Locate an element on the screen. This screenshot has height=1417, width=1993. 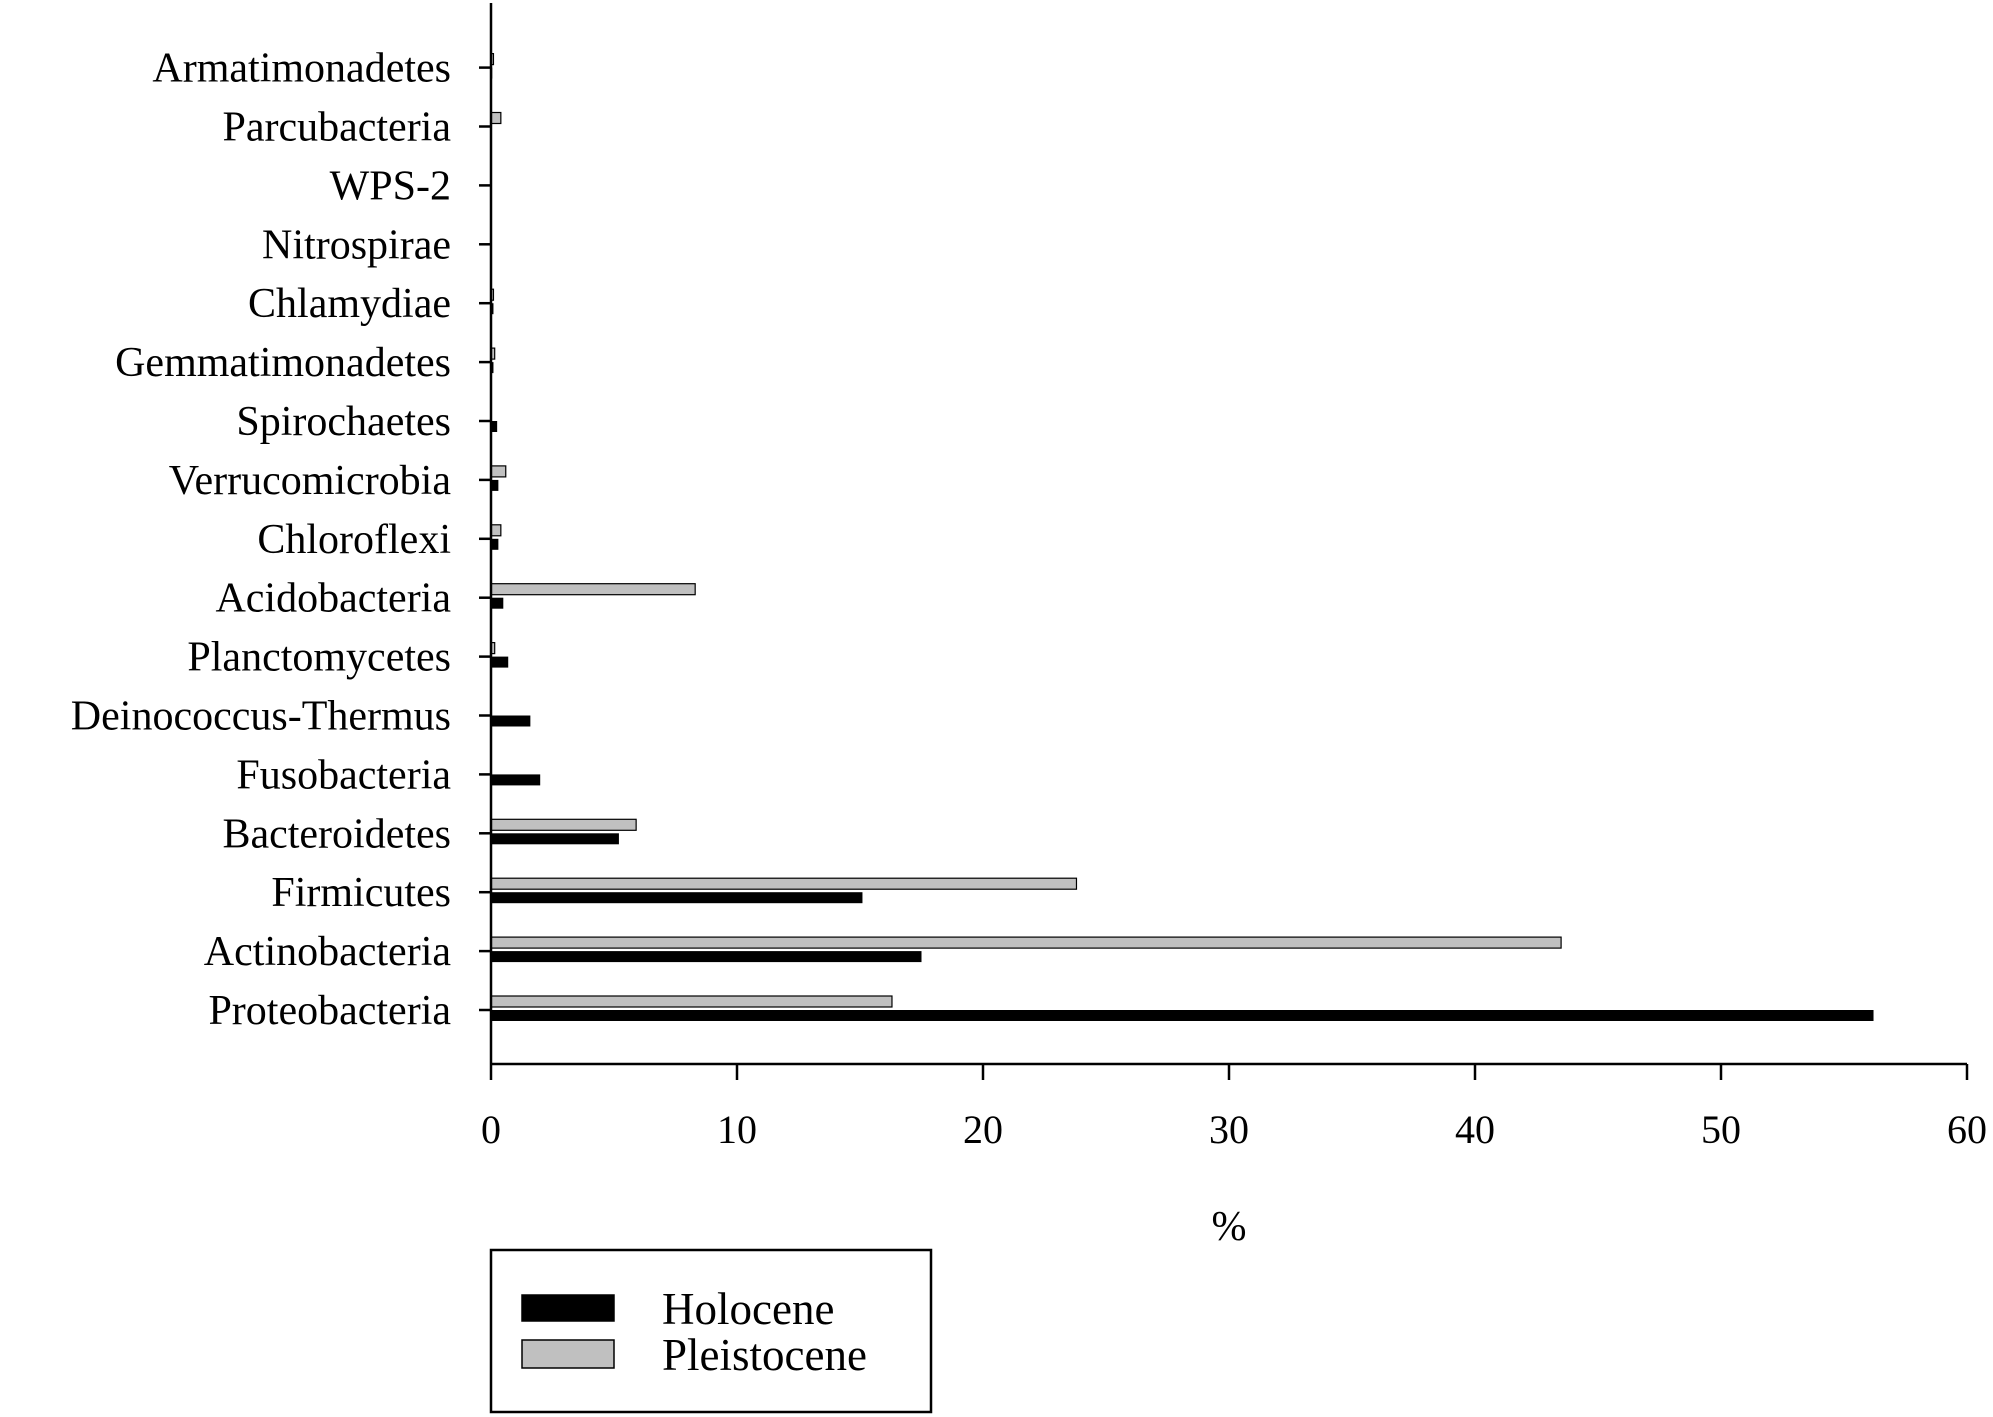
legend-label-pleistocene: Pleistocene is located at coordinates (764, 1355).